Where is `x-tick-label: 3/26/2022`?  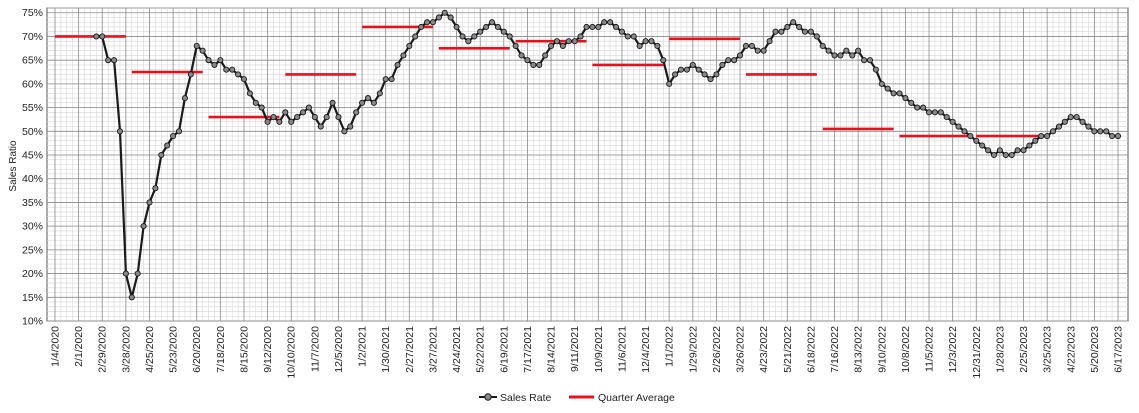 x-tick-label: 3/26/2022 is located at coordinates (741, 349).